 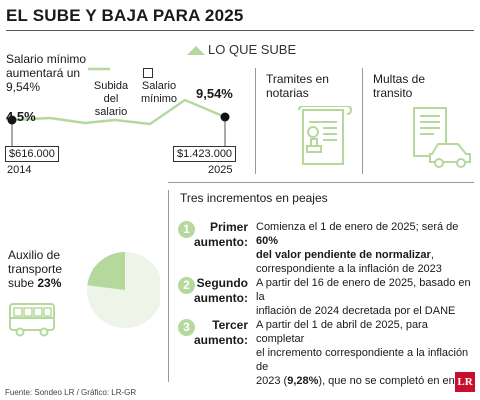 I want to click on page-title: EL SUBE Y BAJA PARA 2025, so click(x=125, y=15).